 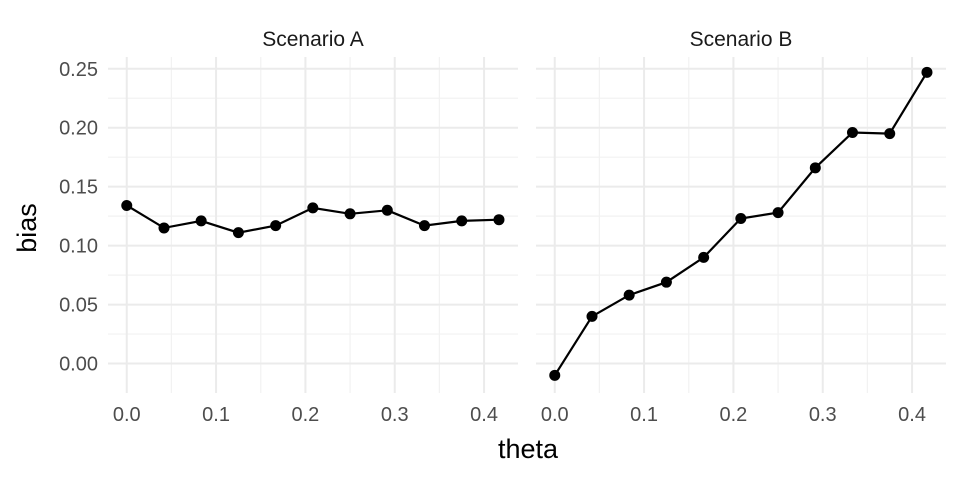 What do you see at coordinates (78, 365) in the screenshot?
I see `y-tick-label: 0.00` at bounding box center [78, 365].